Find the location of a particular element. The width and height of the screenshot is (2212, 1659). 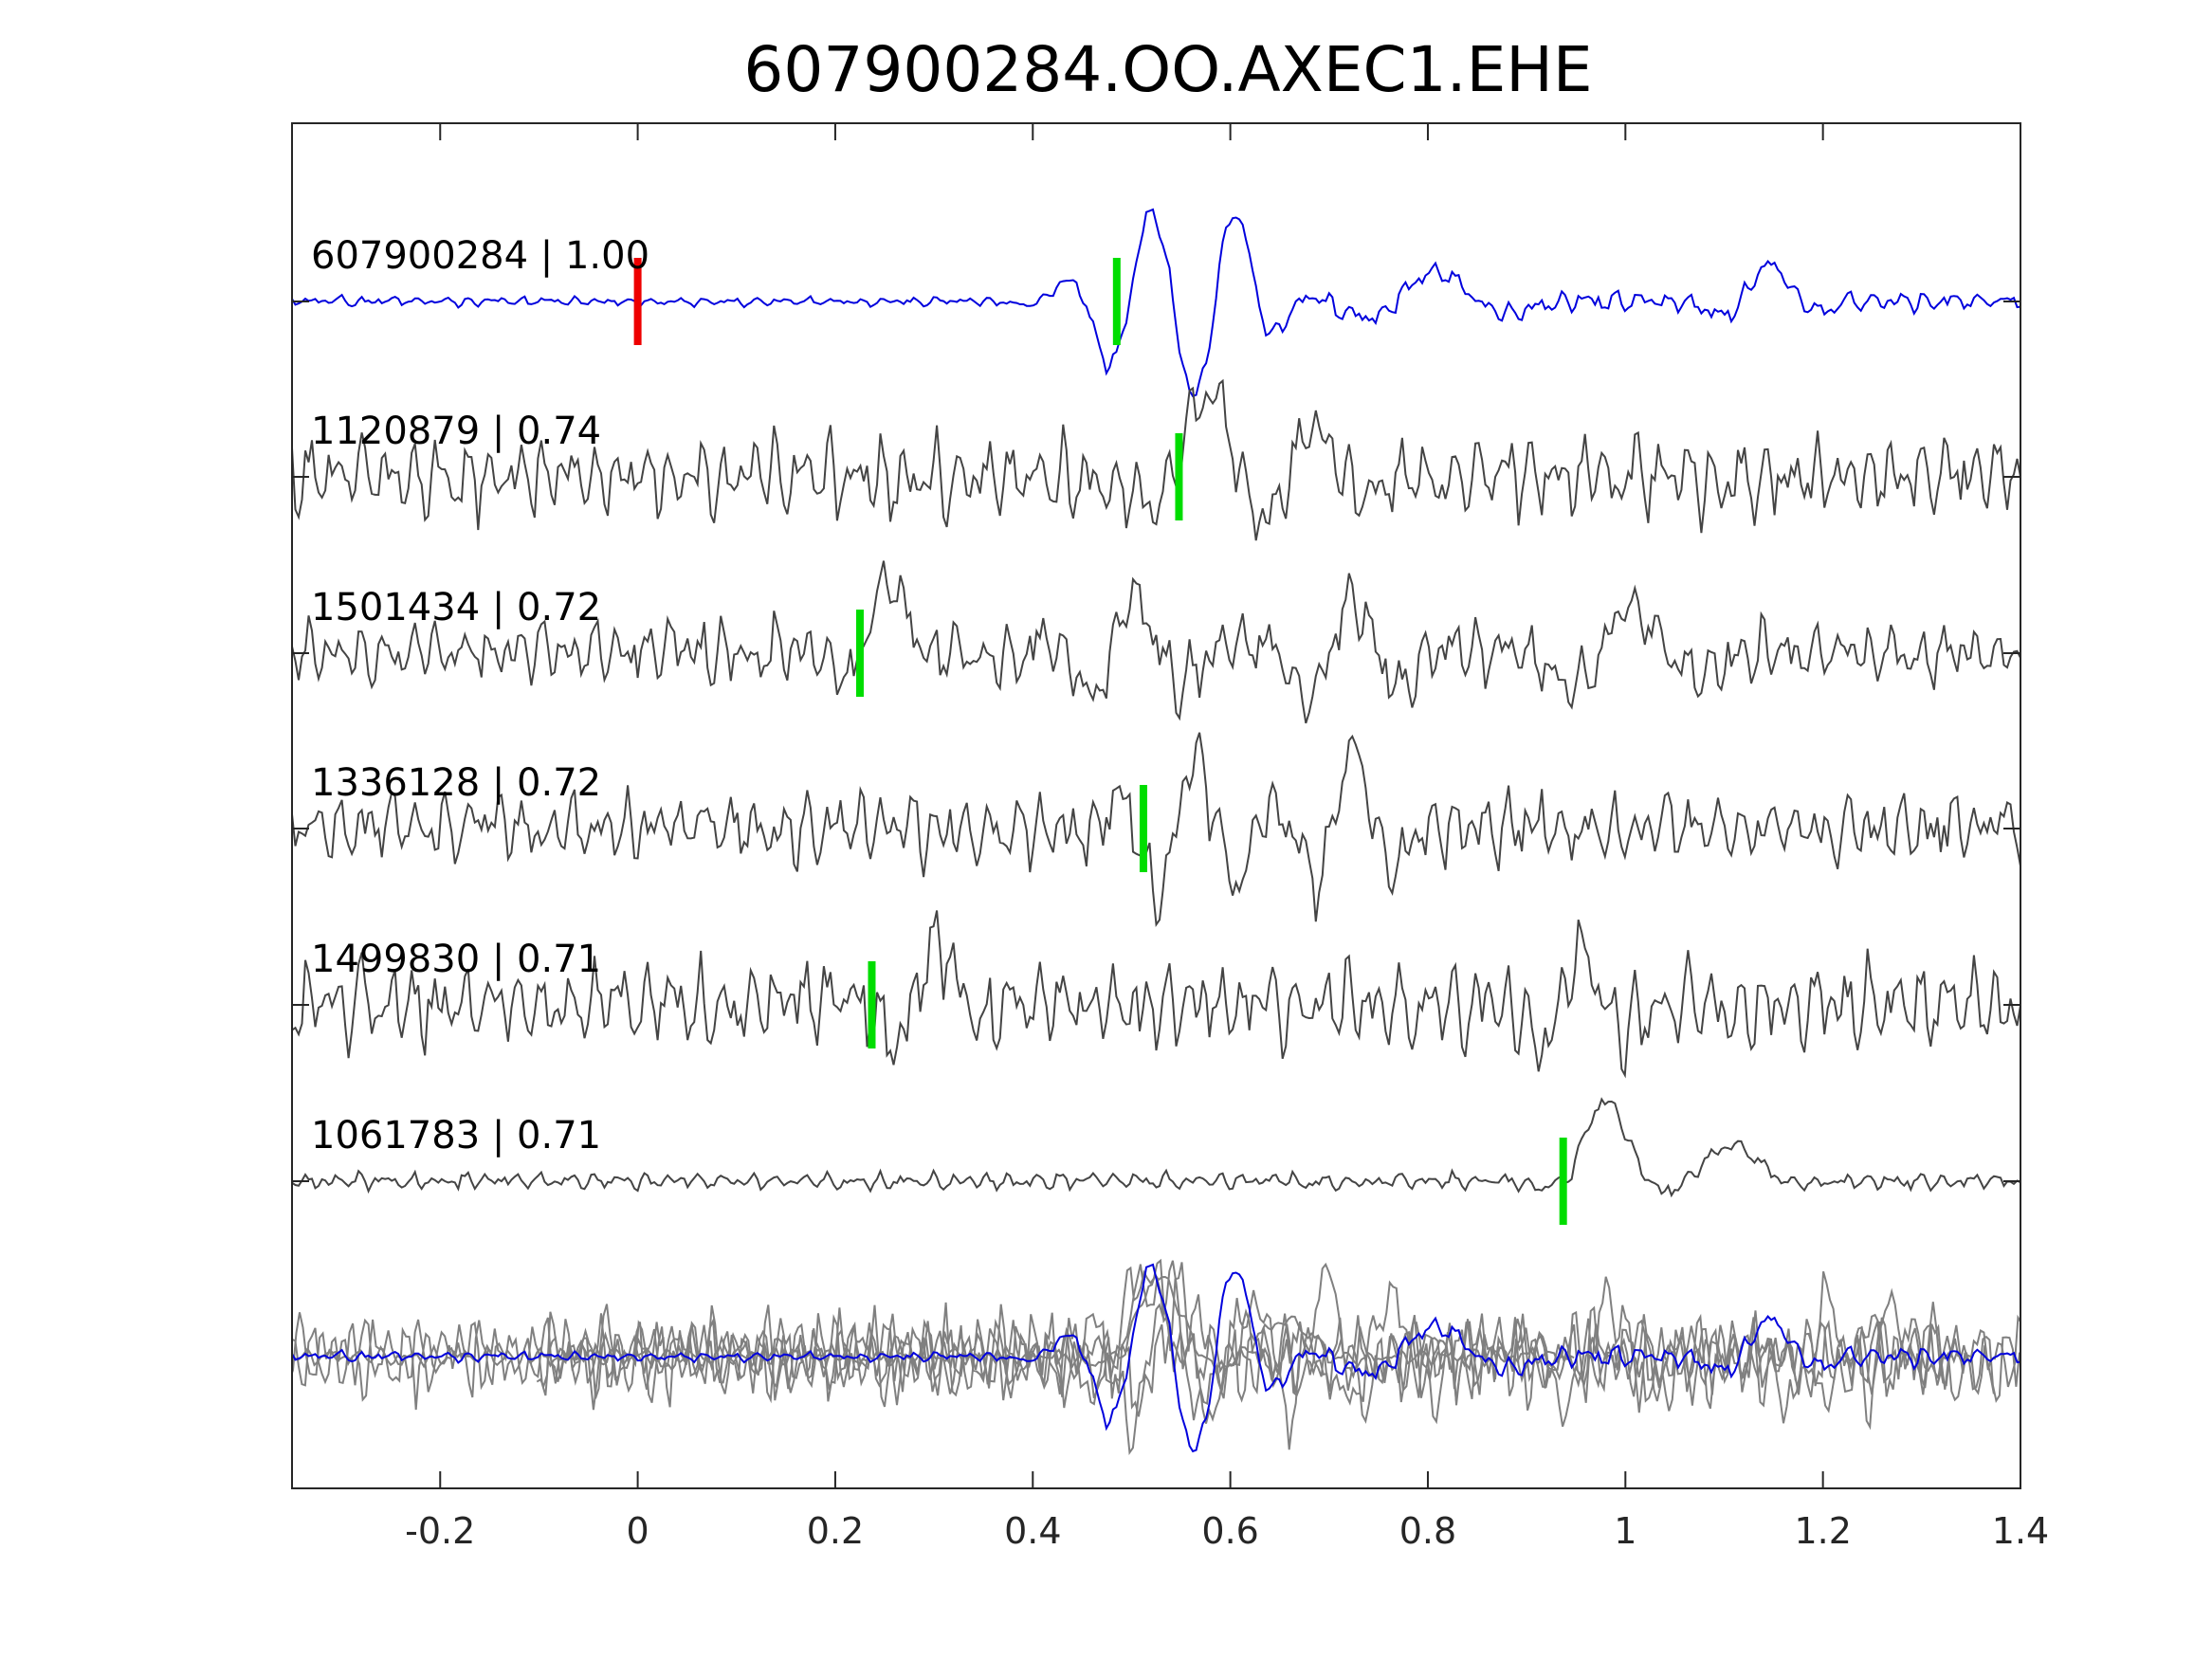

trace-3-label: 1336128 | 0.72 is located at coordinates (456, 783).